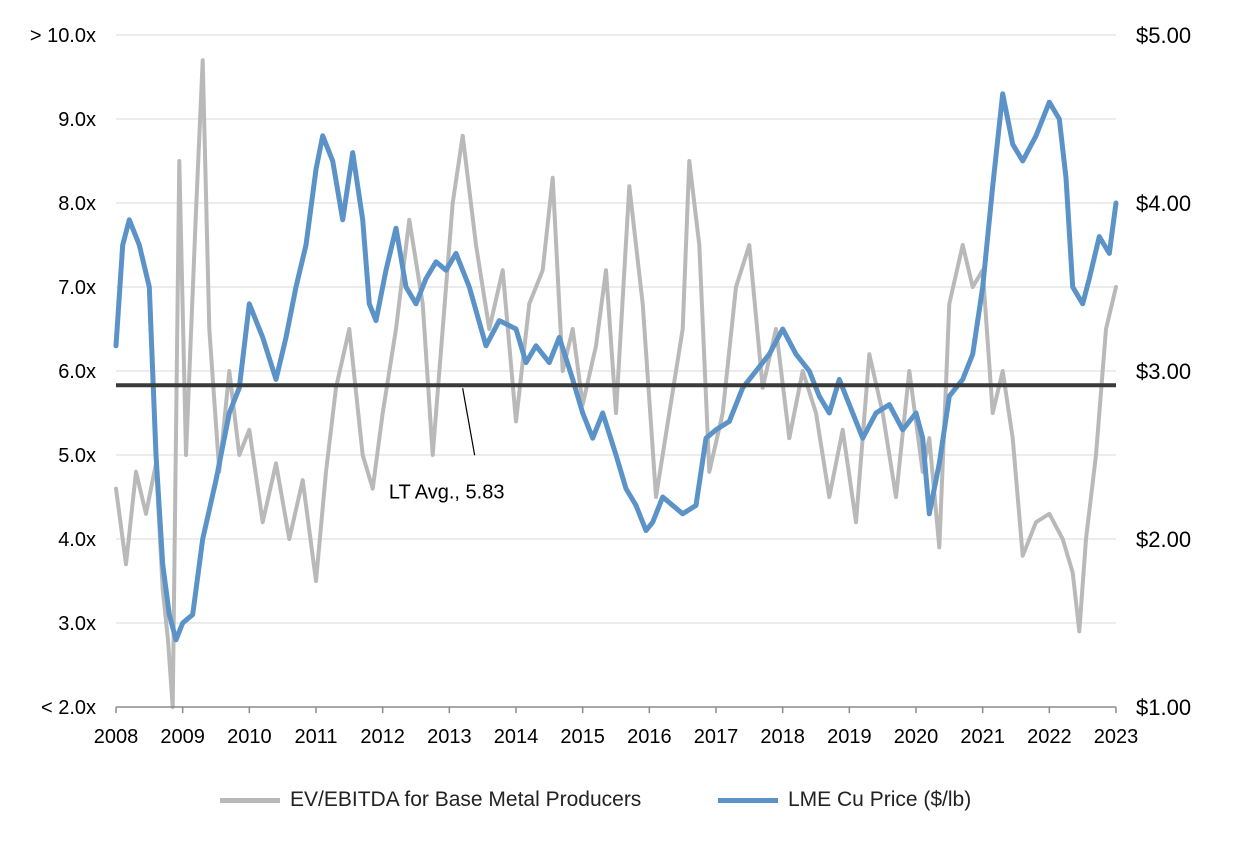 The width and height of the screenshot is (1255, 841). Describe the element at coordinates (516, 737) in the screenshot. I see `x-tick-label: 2014` at that location.